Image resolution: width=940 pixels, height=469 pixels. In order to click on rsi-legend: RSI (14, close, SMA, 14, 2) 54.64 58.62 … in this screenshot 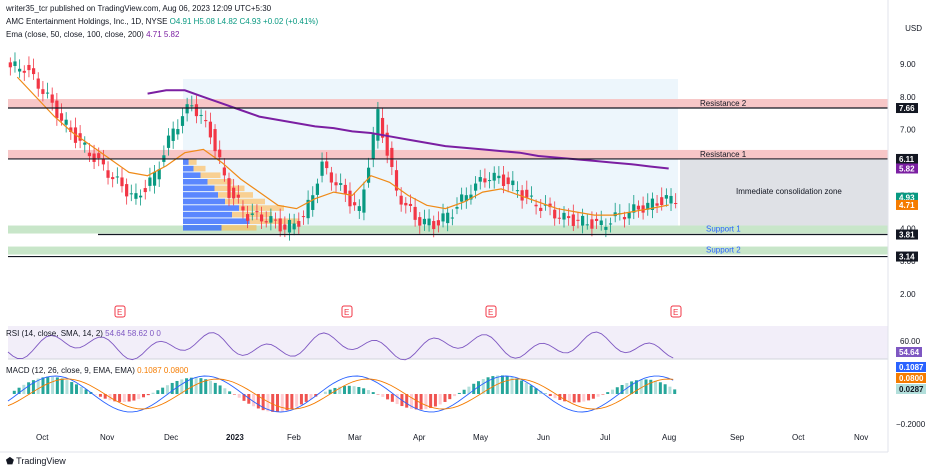, I will do `click(83, 333)`.